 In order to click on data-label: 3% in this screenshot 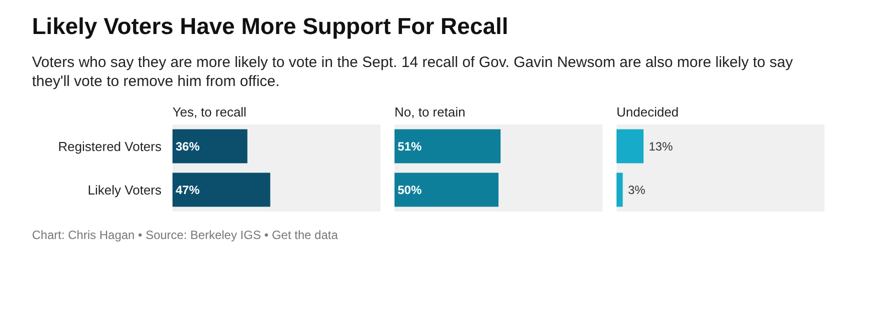, I will do `click(637, 189)`.